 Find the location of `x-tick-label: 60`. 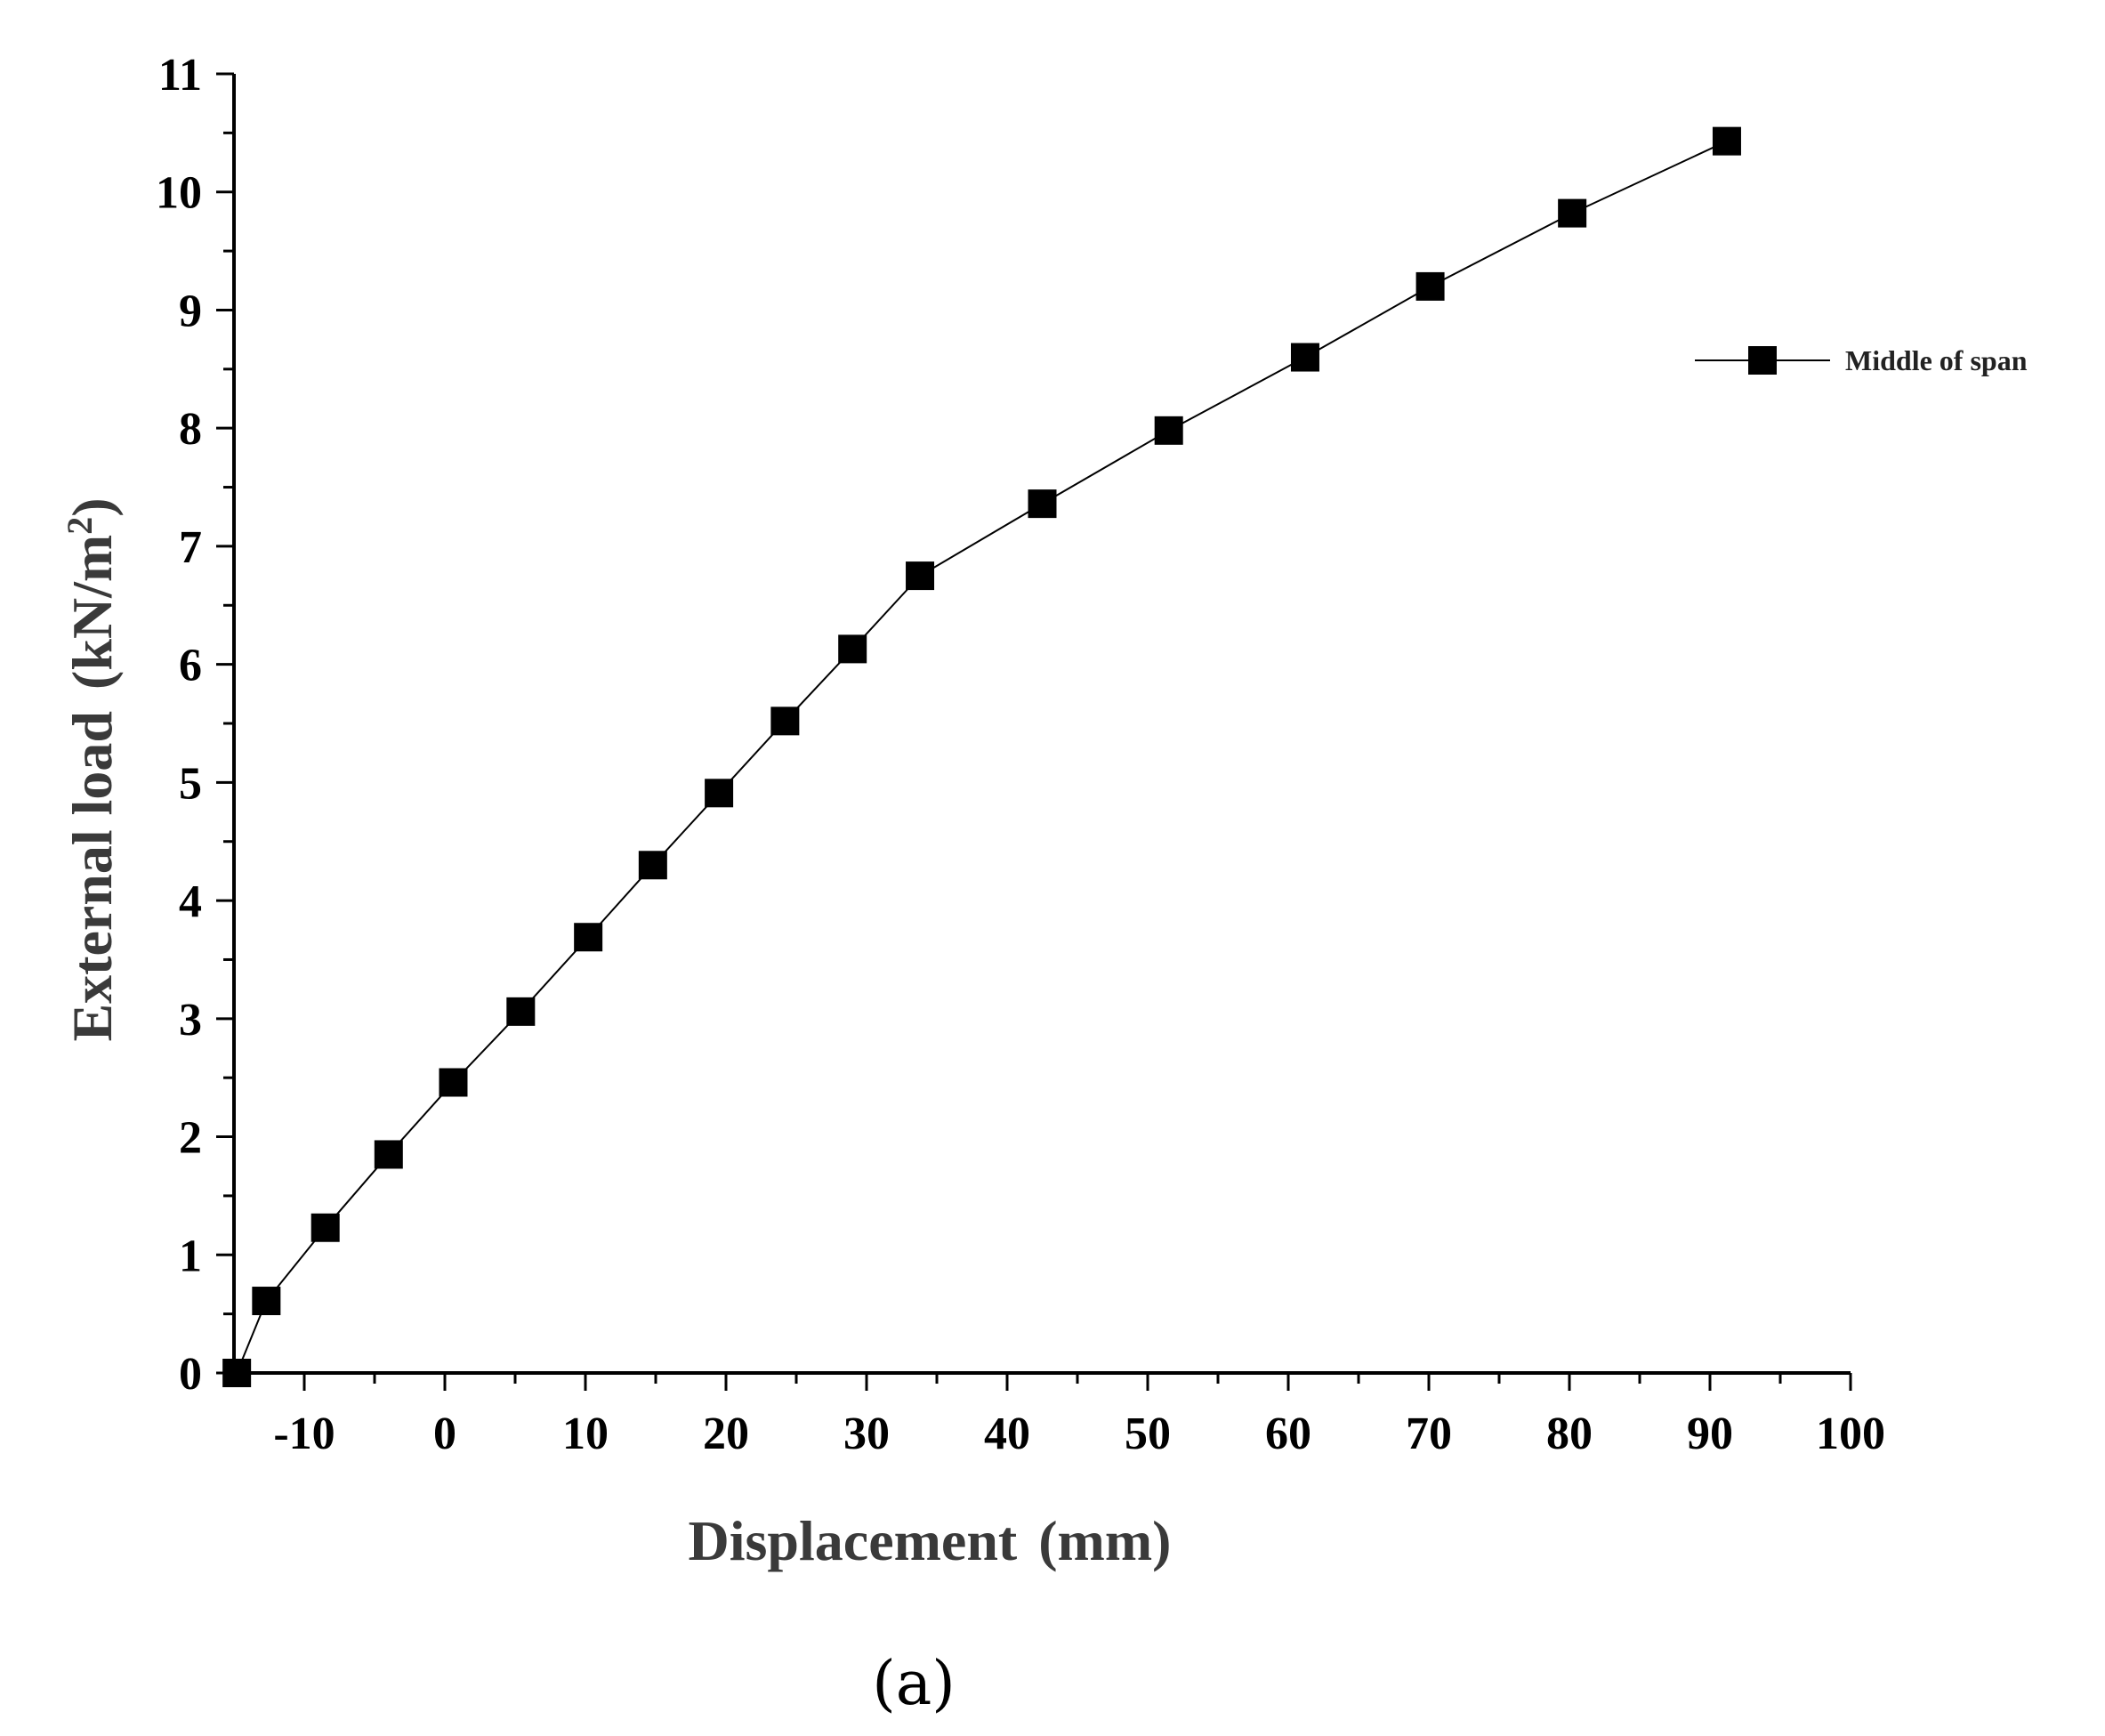

x-tick-label: 60 is located at coordinates (1288, 1434).